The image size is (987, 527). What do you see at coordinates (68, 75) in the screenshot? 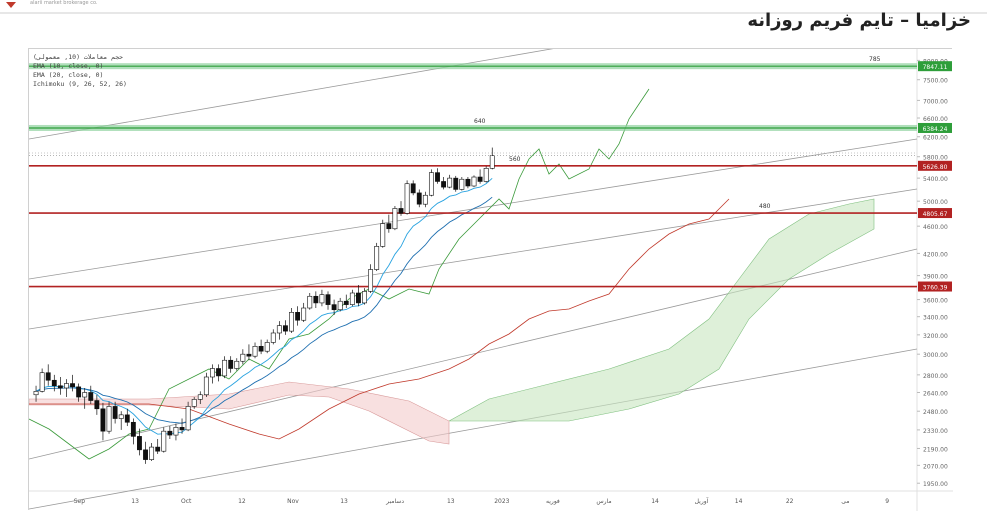
I see `indicator-legend-entry: EMA (20, close, 0)` at bounding box center [68, 75].